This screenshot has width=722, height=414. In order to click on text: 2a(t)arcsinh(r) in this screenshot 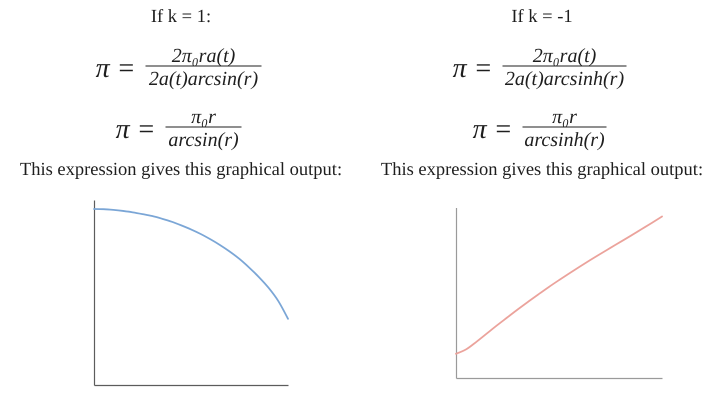, I will do `click(564, 79)`.